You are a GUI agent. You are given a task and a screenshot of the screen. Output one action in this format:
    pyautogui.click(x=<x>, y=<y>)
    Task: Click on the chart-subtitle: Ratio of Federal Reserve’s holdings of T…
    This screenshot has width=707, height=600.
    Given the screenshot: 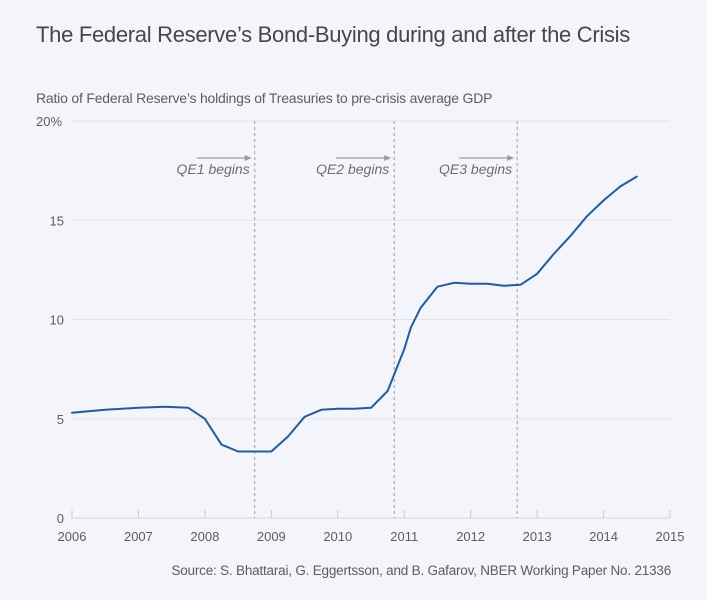 What is the action you would take?
    pyautogui.click(x=264, y=98)
    